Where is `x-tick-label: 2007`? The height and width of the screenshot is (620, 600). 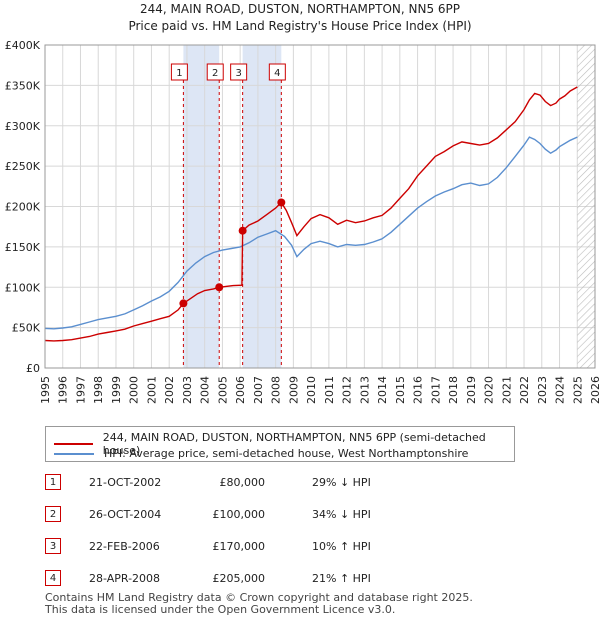
x-tick-label: 2007 is located at coordinates (258, 390).